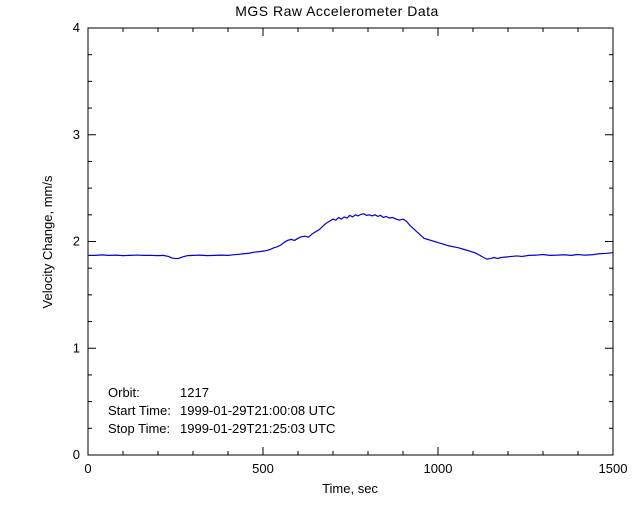 The width and height of the screenshot is (640, 512). I want to click on x-tick-label: 0, so click(87, 468).